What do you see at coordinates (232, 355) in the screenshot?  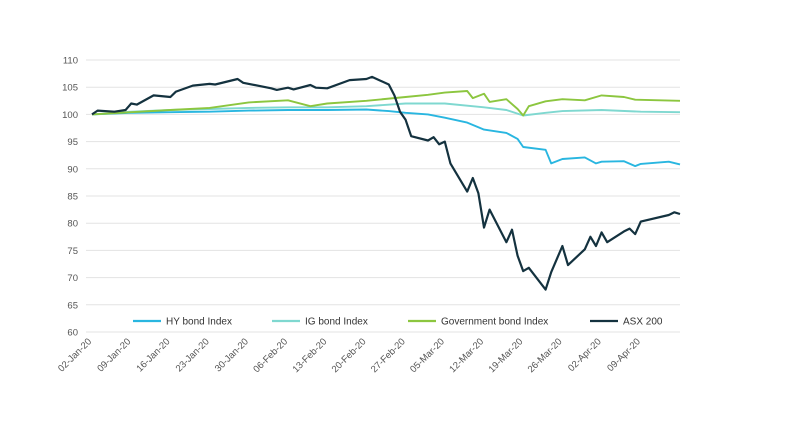 I see `x-tick-label: 30-Jan-20` at bounding box center [232, 355].